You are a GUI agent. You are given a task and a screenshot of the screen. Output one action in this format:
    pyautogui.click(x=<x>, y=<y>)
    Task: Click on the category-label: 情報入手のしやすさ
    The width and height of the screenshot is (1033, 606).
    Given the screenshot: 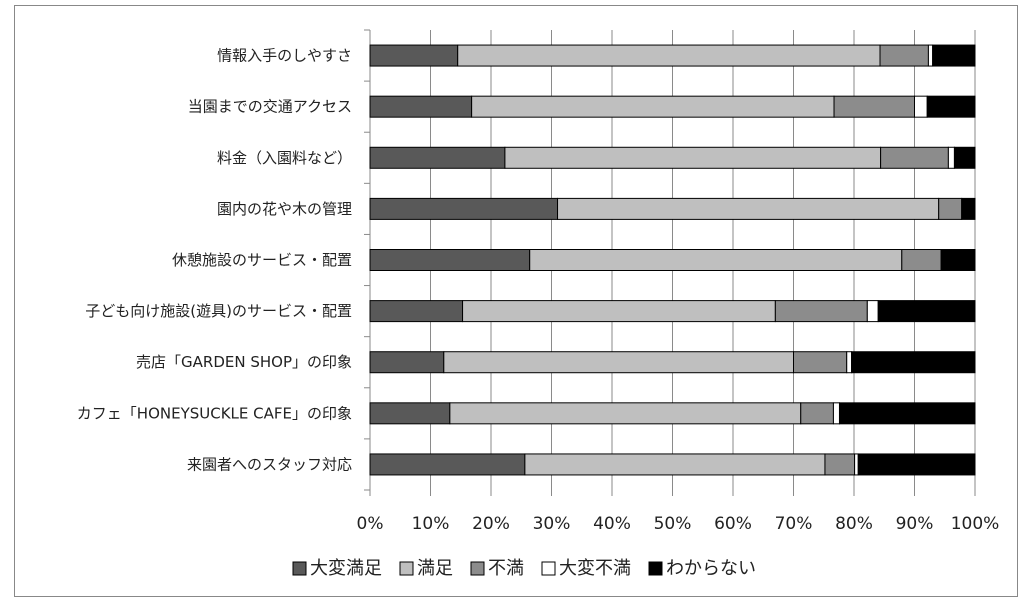 What is the action you would take?
    pyautogui.click(x=284, y=56)
    